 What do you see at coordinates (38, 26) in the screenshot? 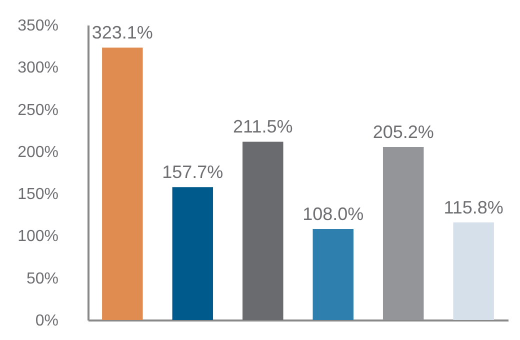
I see `y-tick-label: 350%` at bounding box center [38, 26].